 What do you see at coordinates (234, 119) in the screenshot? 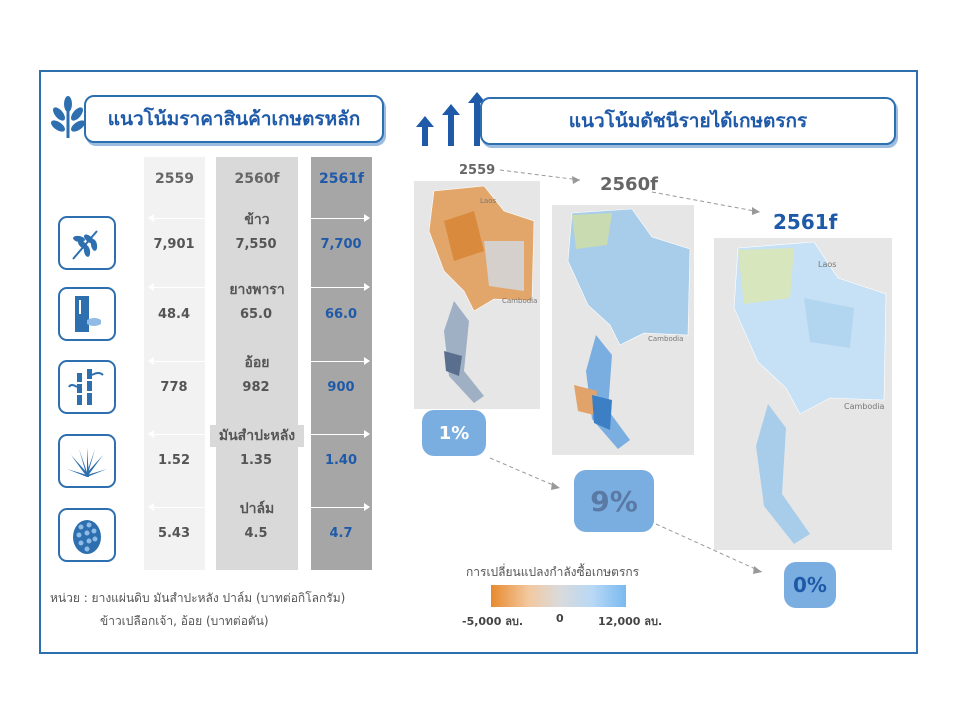
I see `left-panel-title: แนวโน้มราคาสินค้าเกษตรหลัก` at bounding box center [234, 119].